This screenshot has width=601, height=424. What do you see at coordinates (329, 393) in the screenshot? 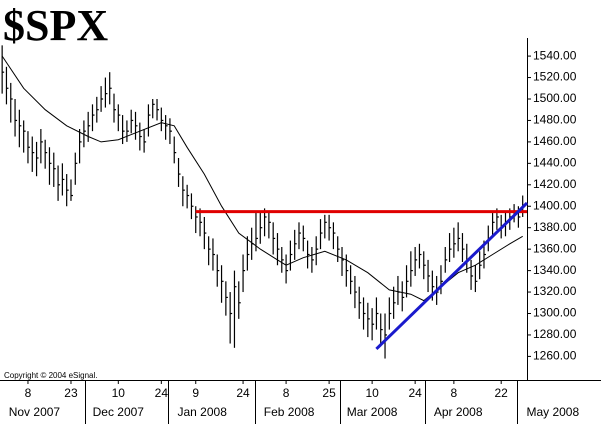
I see `x-tick-label: 25` at bounding box center [329, 393].